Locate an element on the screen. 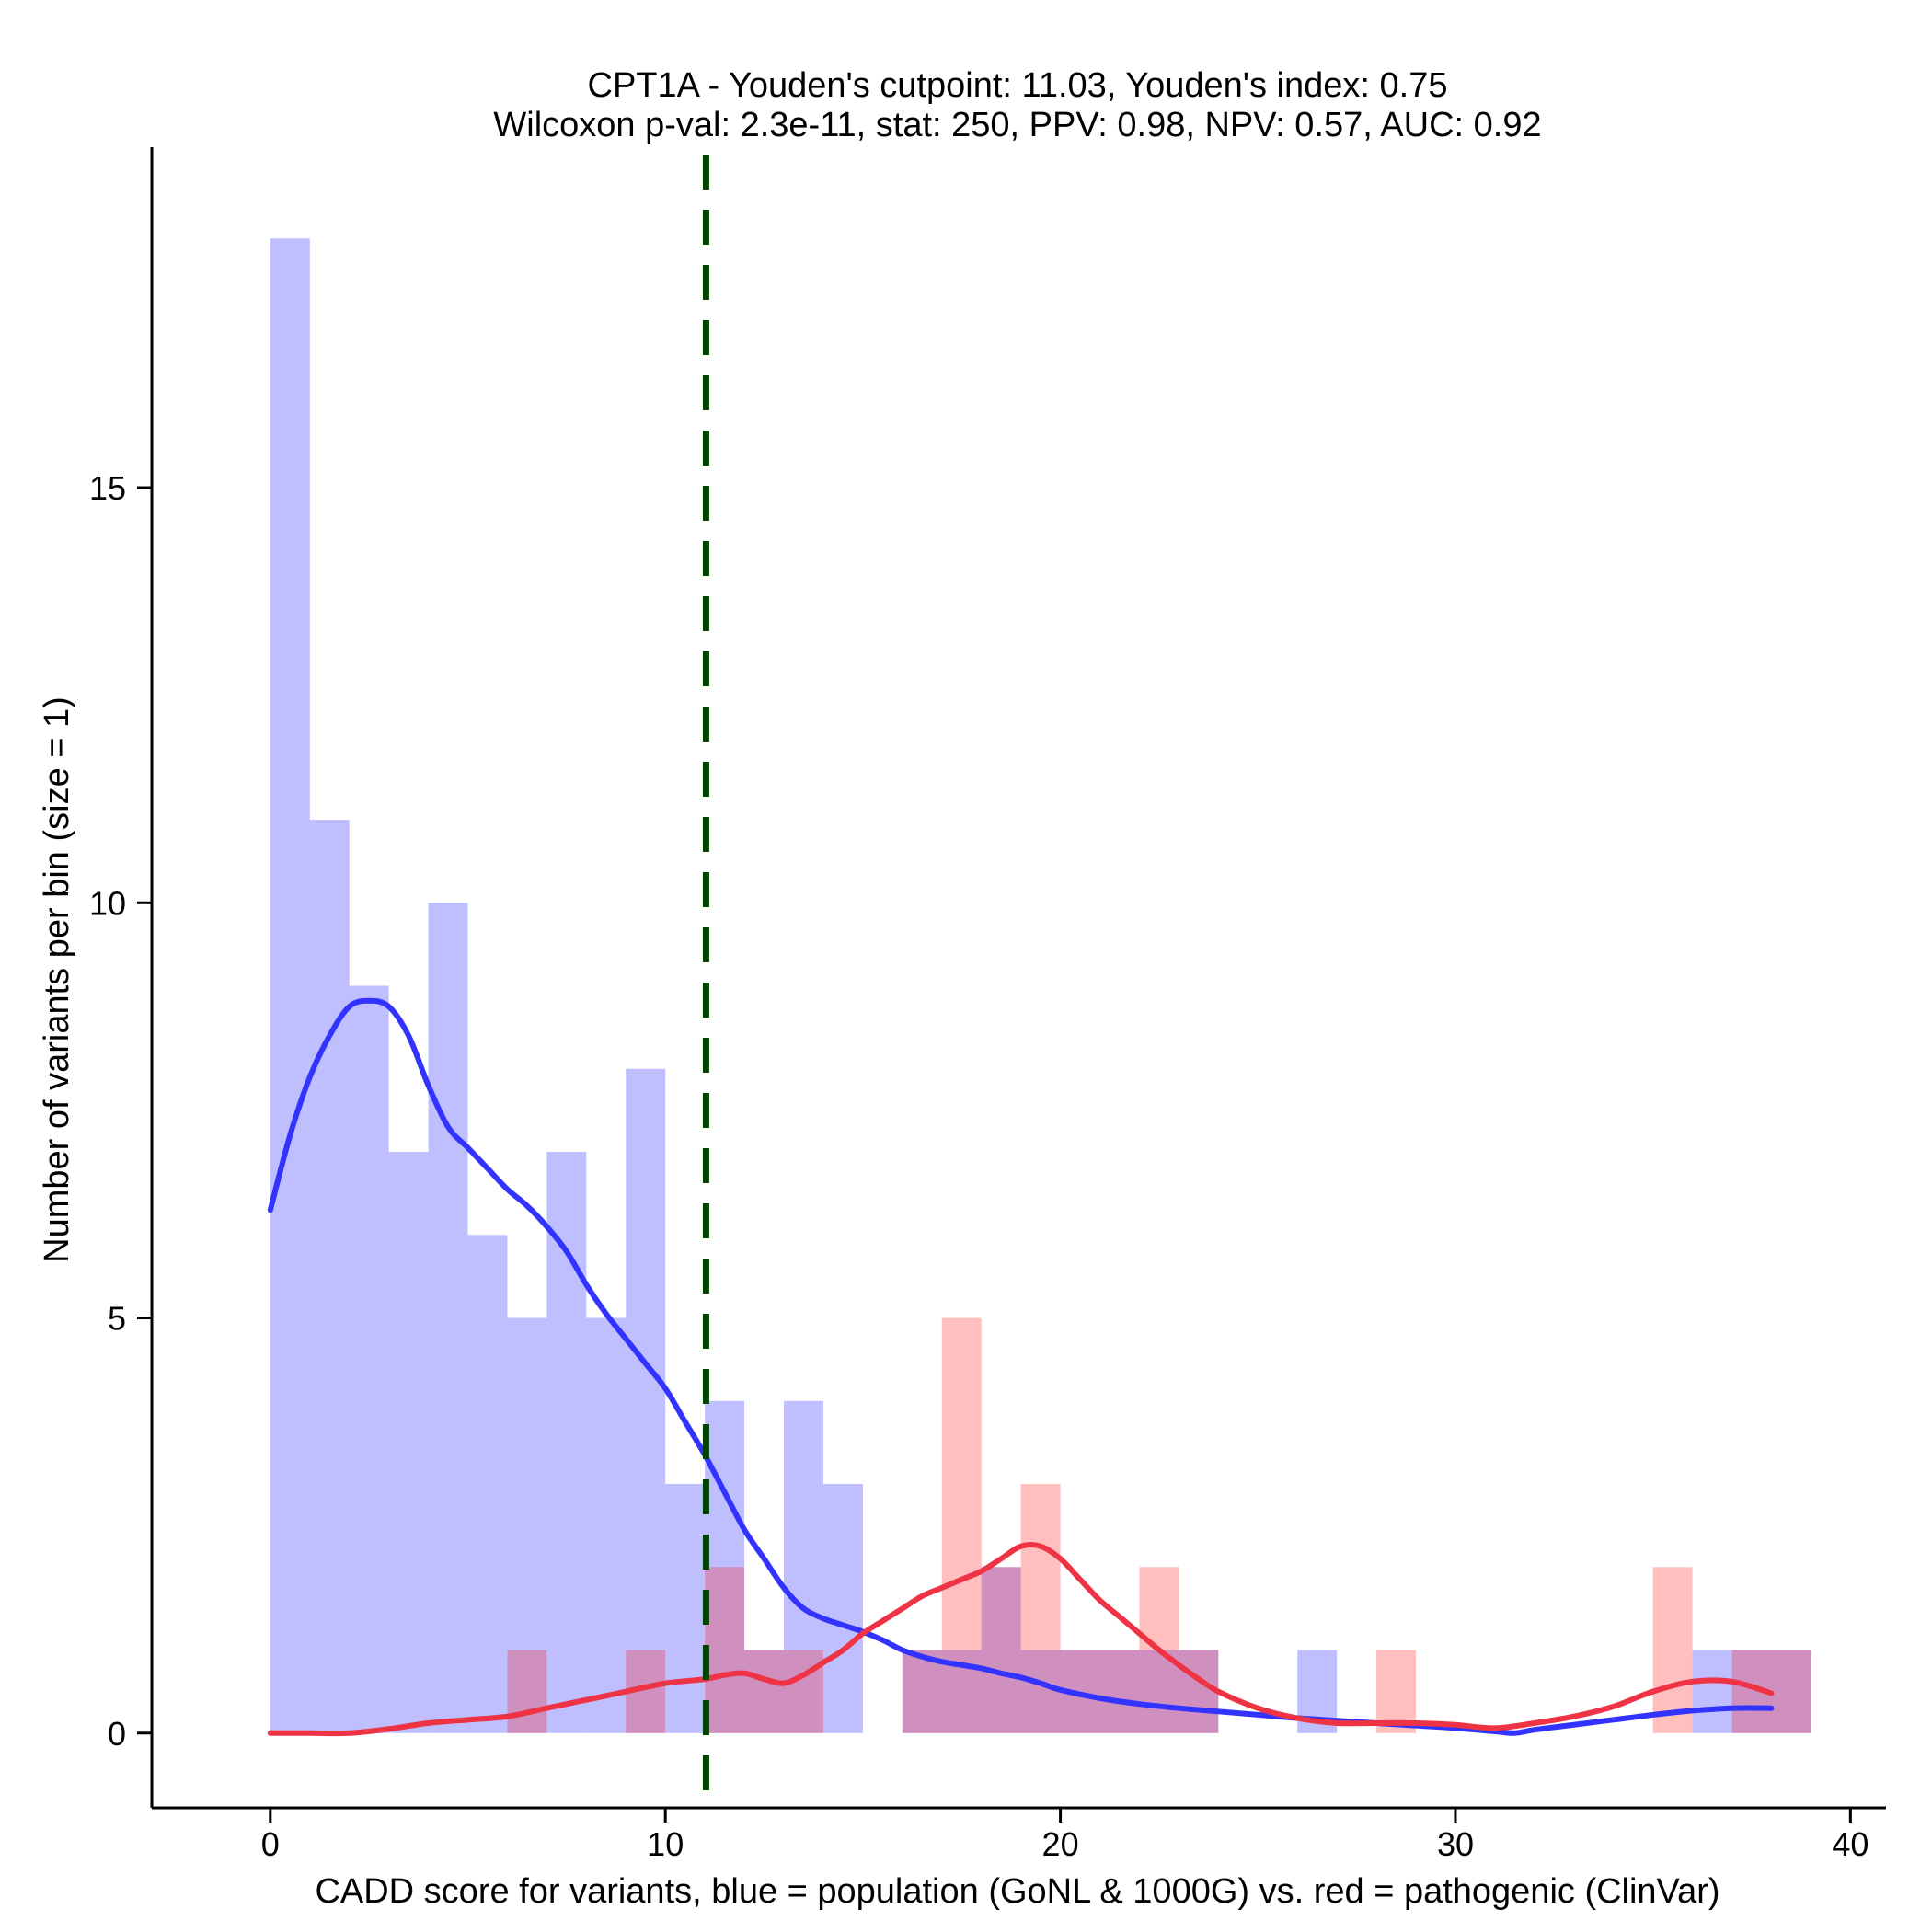 The width and height of the screenshot is (1932, 1932). x-tick-label: 10 is located at coordinates (665, 1844).